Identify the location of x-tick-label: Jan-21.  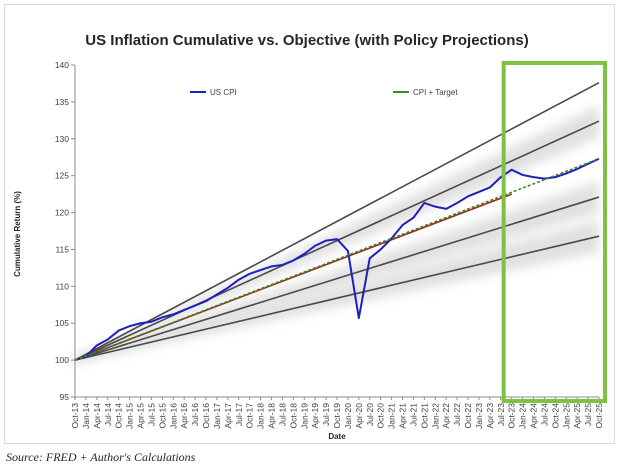
(392, 416).